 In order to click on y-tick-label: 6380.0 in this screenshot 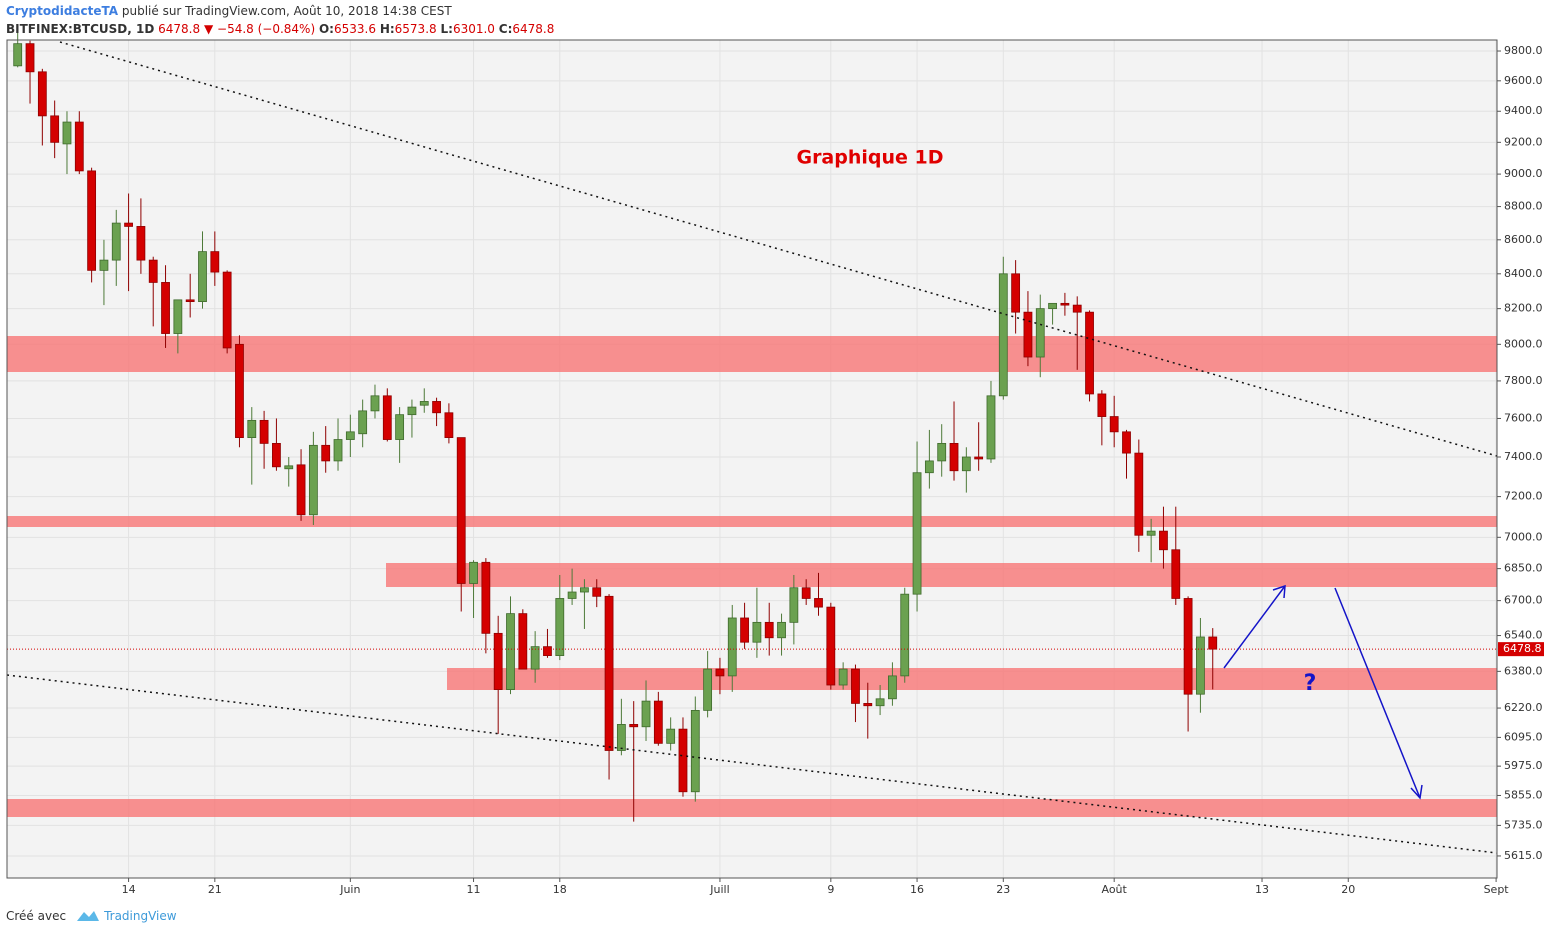, I will do `click(1523, 670)`.